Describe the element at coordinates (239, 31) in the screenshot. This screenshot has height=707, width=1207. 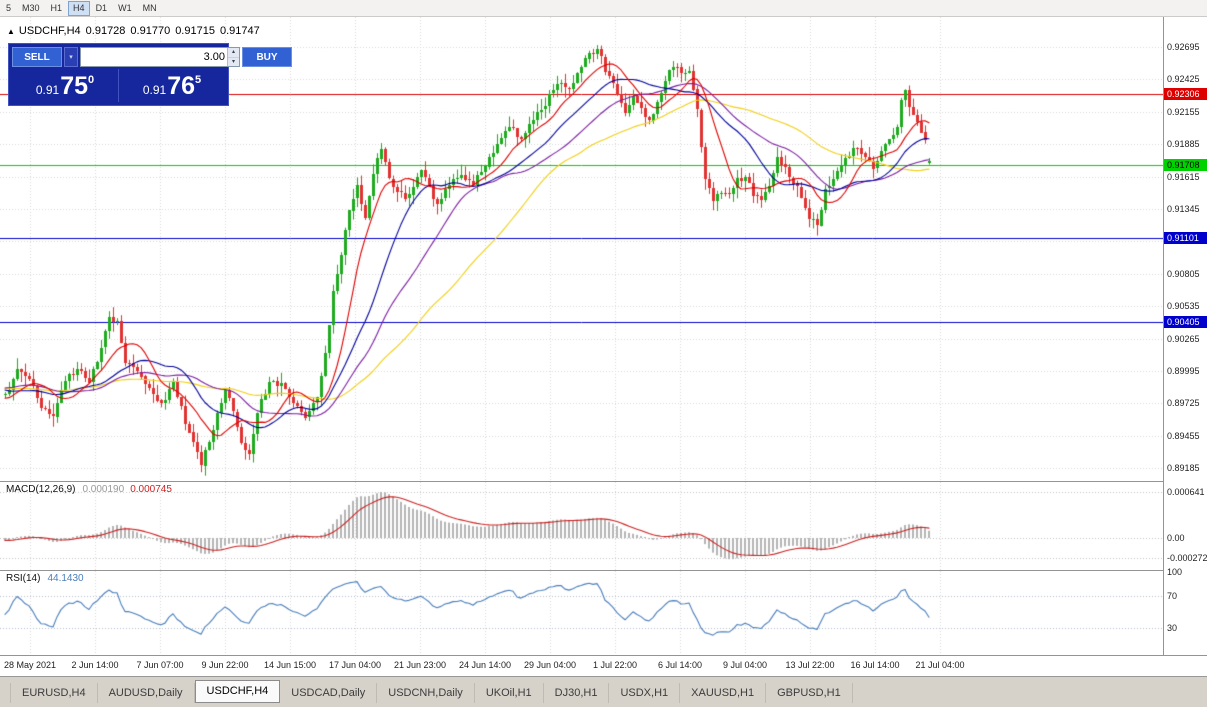
I see `ohlc-close-value: 0.91747` at that location.